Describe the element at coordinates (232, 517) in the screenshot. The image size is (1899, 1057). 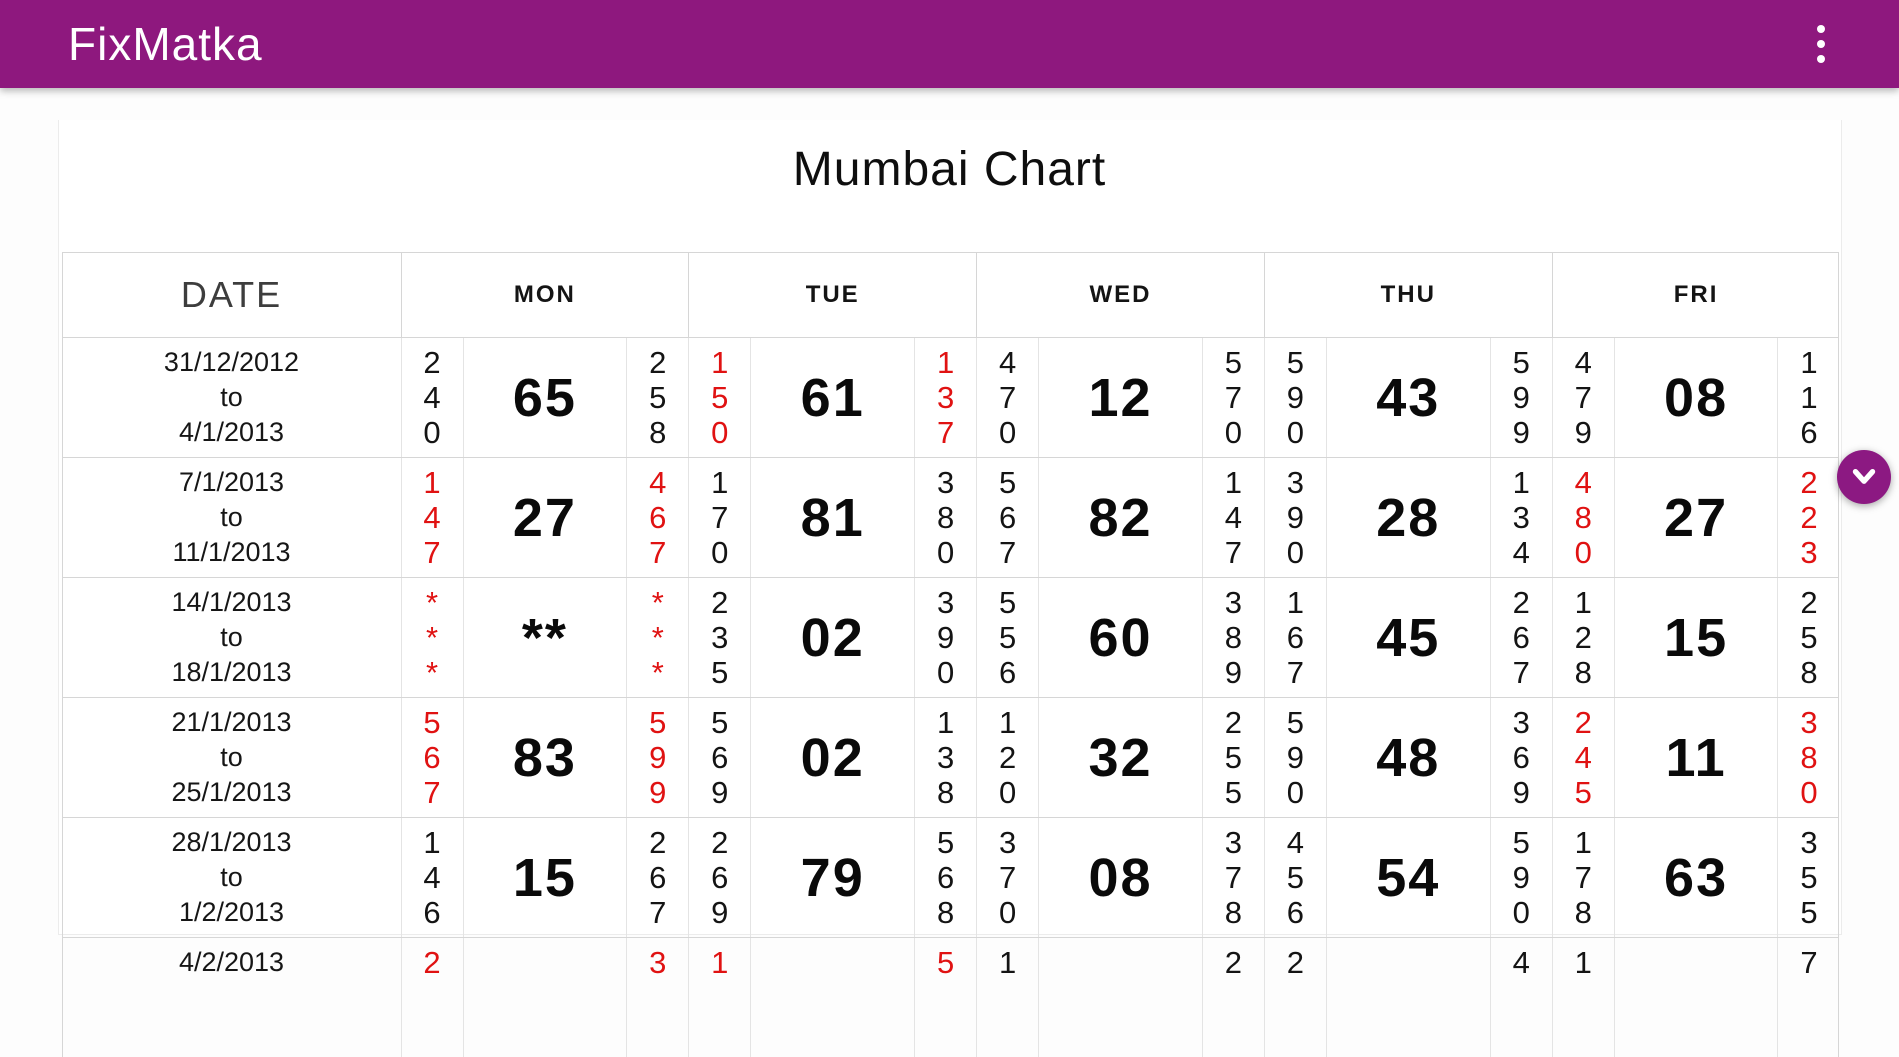
I see `date-cell: 7/1/2013 to 11/1/2013` at that location.